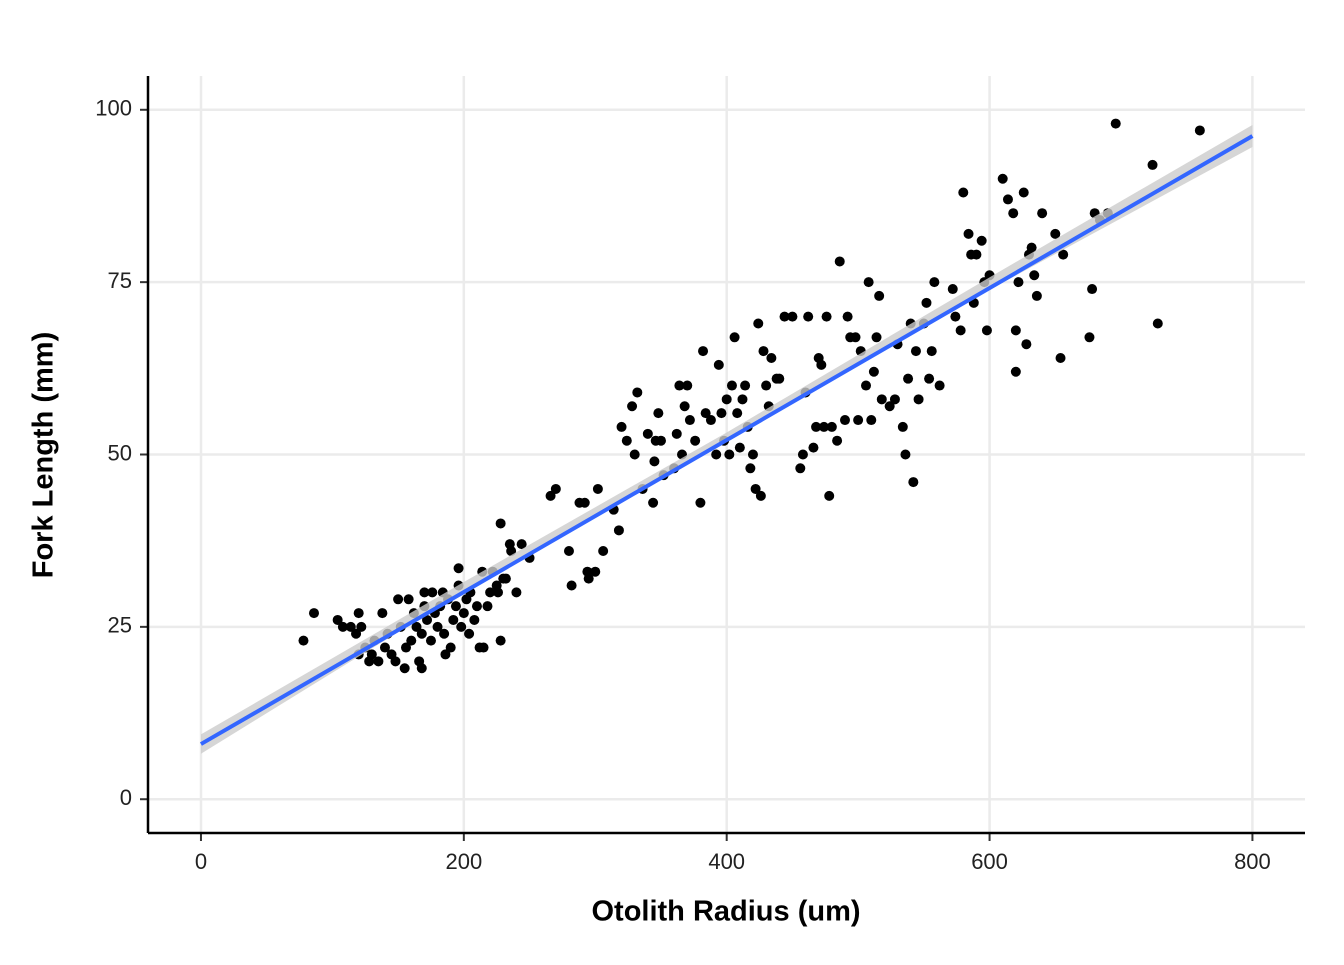  I want to click on y-tick-label: 25, so click(120, 625).